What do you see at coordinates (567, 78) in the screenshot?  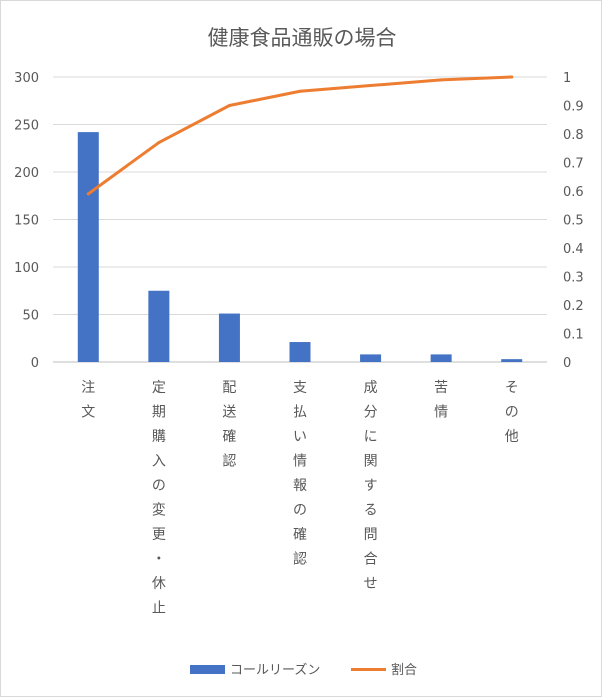 I see `right-tick-label: 1` at bounding box center [567, 78].